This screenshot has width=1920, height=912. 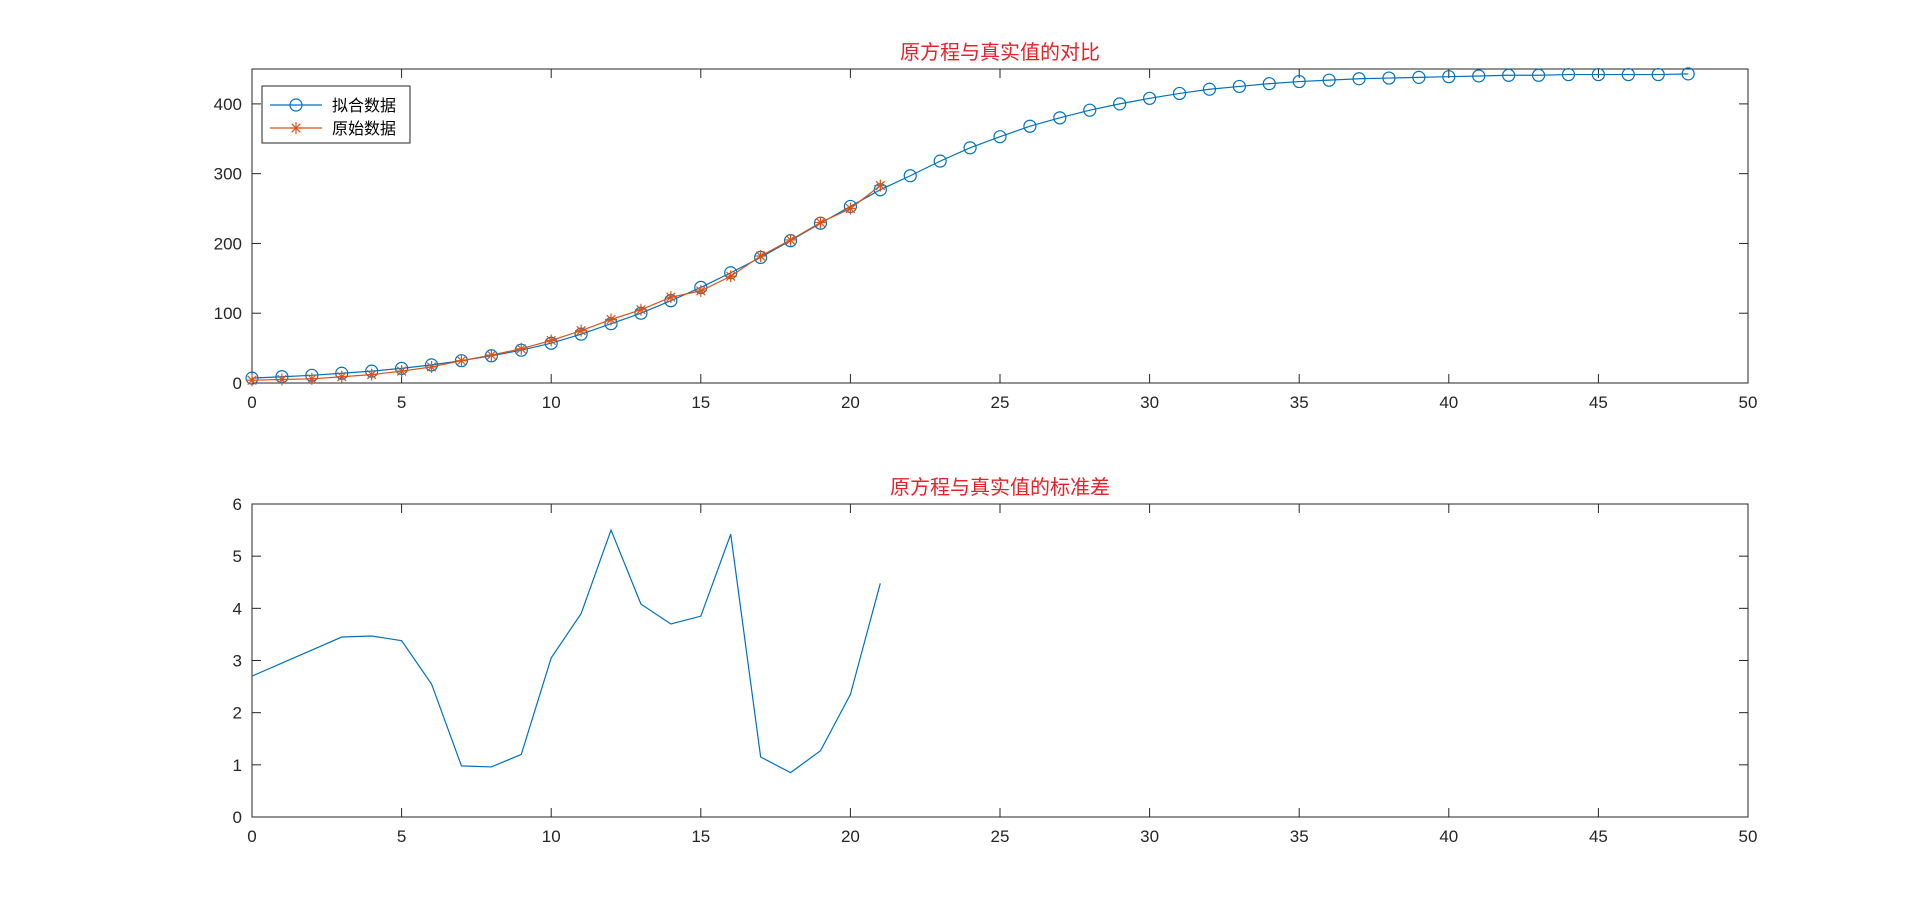 I want to click on comparison-title: 原方程与真实值的对比, so click(x=1000, y=52).